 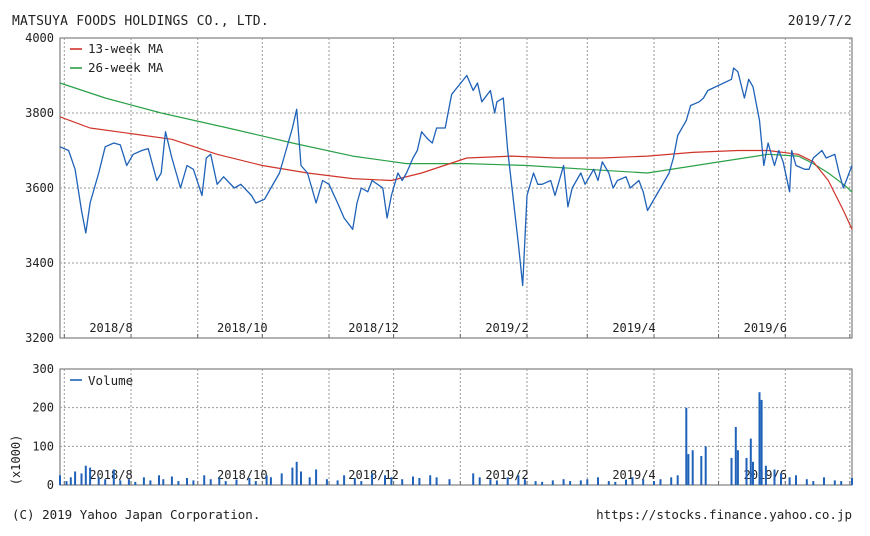 I want to click on x-tick-label: 2019/4, so click(x=633, y=328).